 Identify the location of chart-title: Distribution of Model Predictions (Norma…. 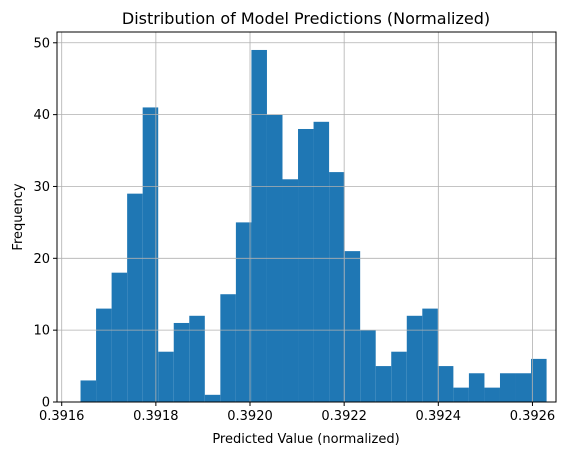
(306, 18).